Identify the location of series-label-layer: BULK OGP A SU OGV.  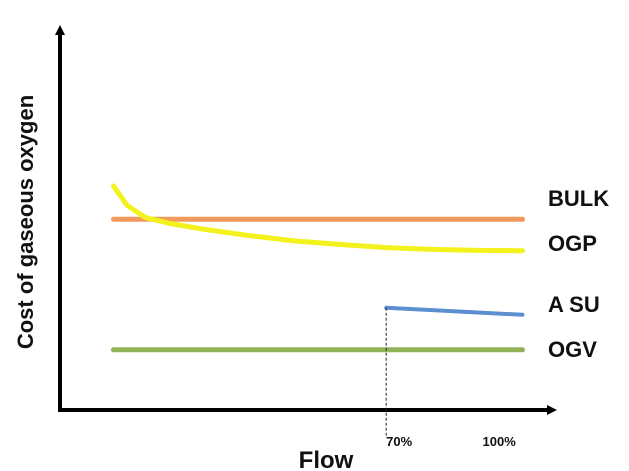
(578, 274).